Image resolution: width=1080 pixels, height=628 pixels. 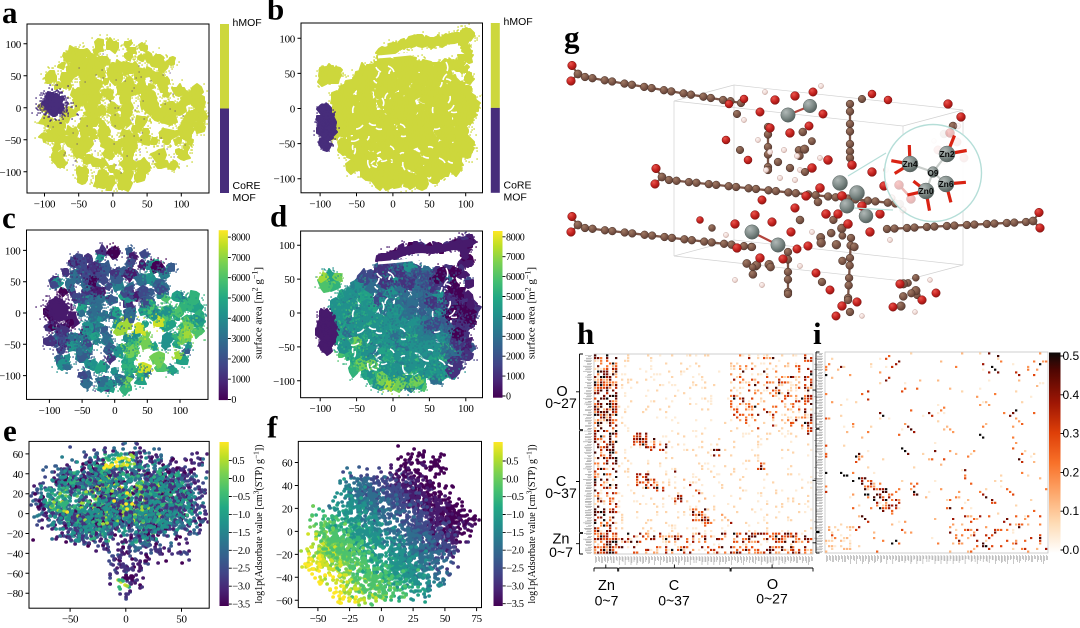 I want to click on svg-text: h, so click(x=585, y=333).